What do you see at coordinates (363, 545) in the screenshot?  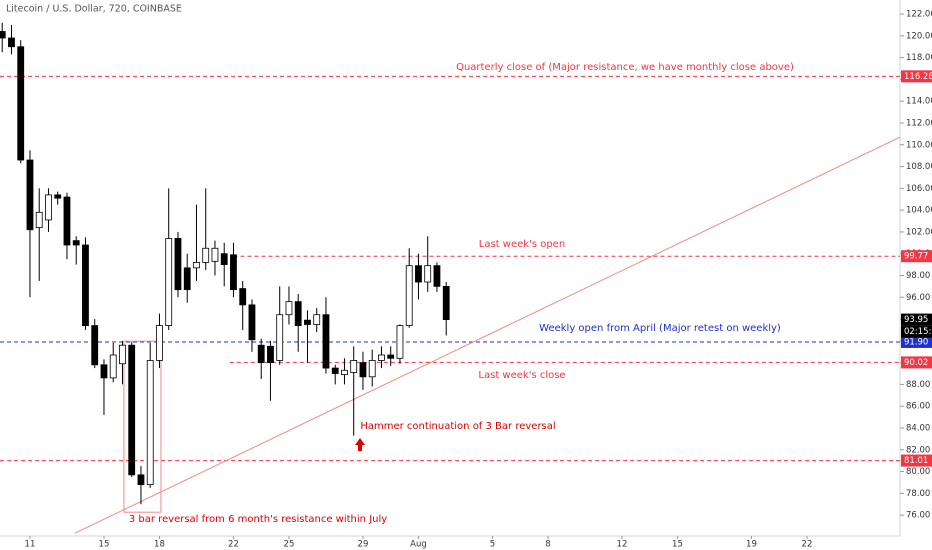 I see `x-tick-label: 29` at bounding box center [363, 545].